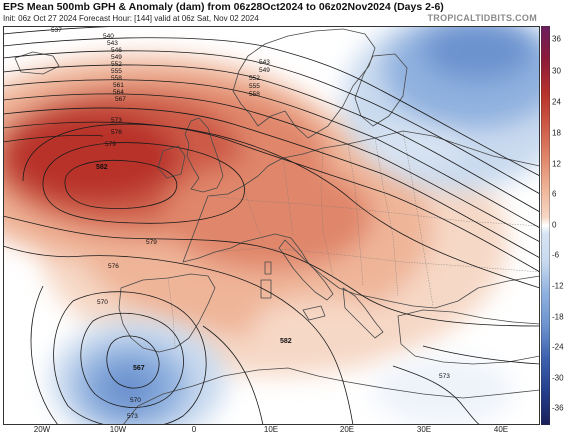 The height and width of the screenshot is (437, 570). What do you see at coordinates (37, 63) in the screenshot?
I see `iceland-coast` at bounding box center [37, 63].